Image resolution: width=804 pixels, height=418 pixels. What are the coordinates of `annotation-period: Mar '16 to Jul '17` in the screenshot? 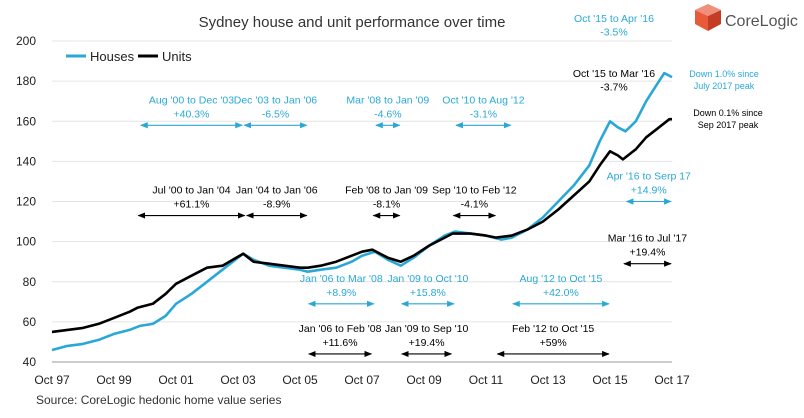 It's located at (647, 239).